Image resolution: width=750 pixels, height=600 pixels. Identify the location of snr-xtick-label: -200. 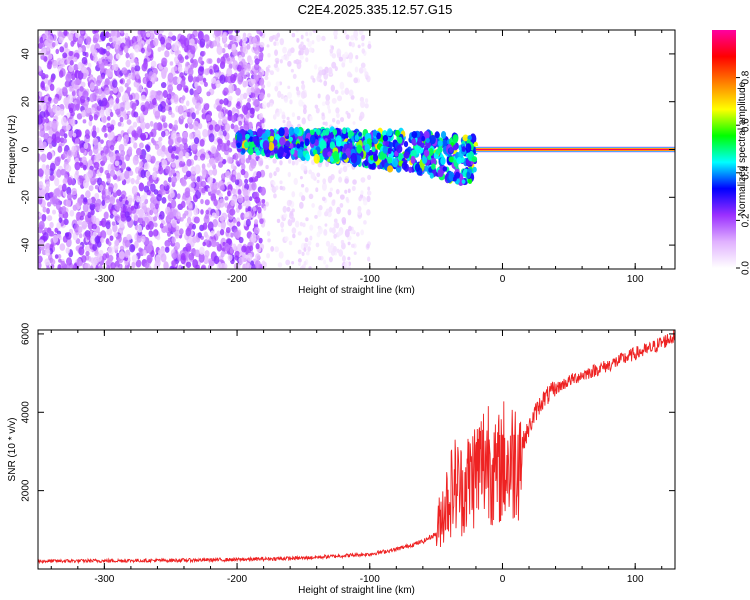
(237, 579).